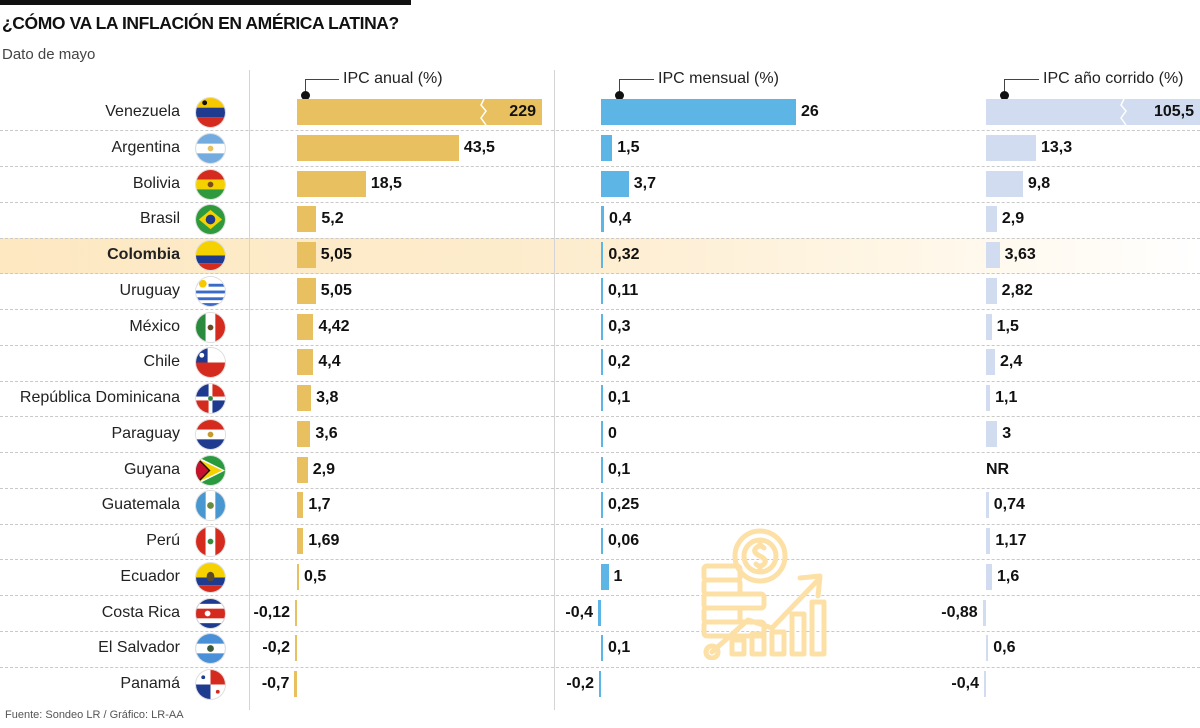  I want to click on value-label-monthly: 0,4, so click(620, 219).